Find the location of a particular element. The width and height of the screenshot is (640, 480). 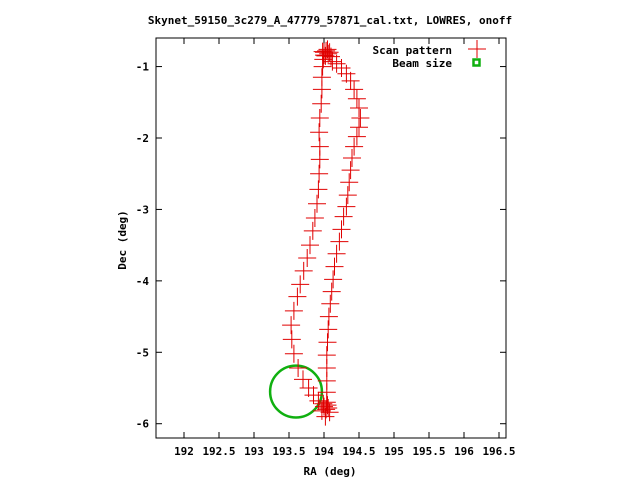

x-tick-label: 192 is located at coordinates (184, 451).